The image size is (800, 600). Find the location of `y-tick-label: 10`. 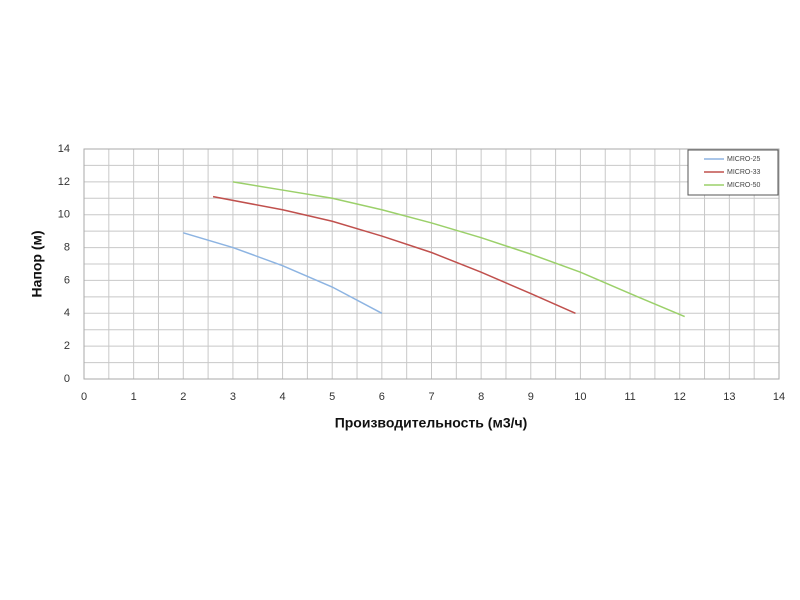

y-tick-label: 10 is located at coordinates (64, 215).